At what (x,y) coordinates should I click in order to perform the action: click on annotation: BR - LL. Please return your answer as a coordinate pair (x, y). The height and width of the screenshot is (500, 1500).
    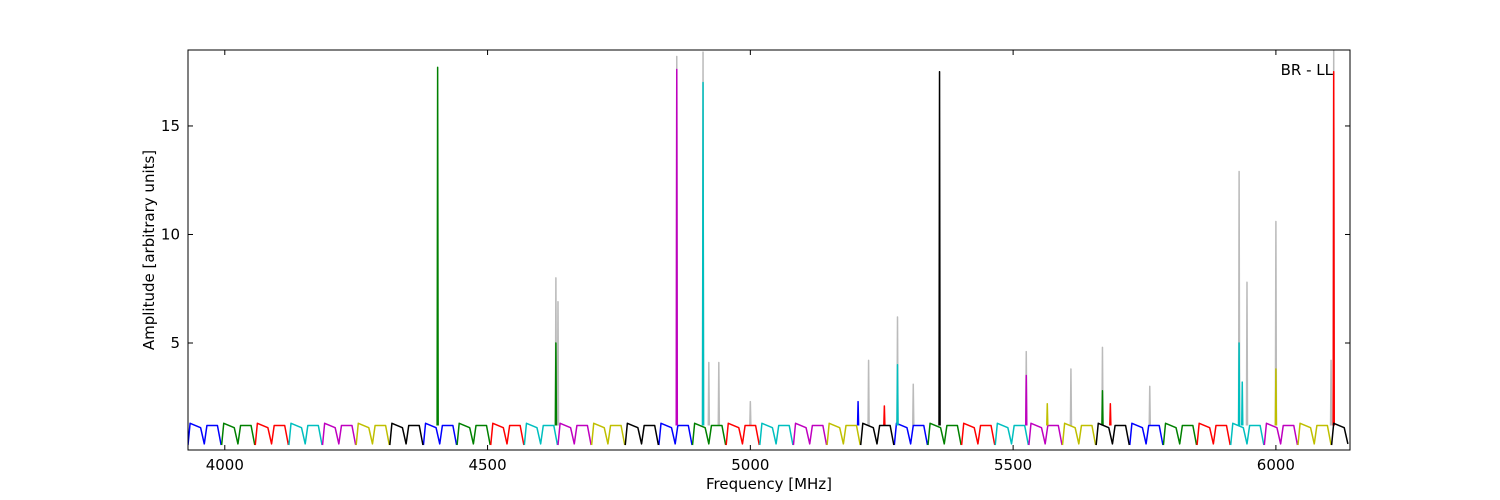
    Looking at the image, I should click on (1307, 70).